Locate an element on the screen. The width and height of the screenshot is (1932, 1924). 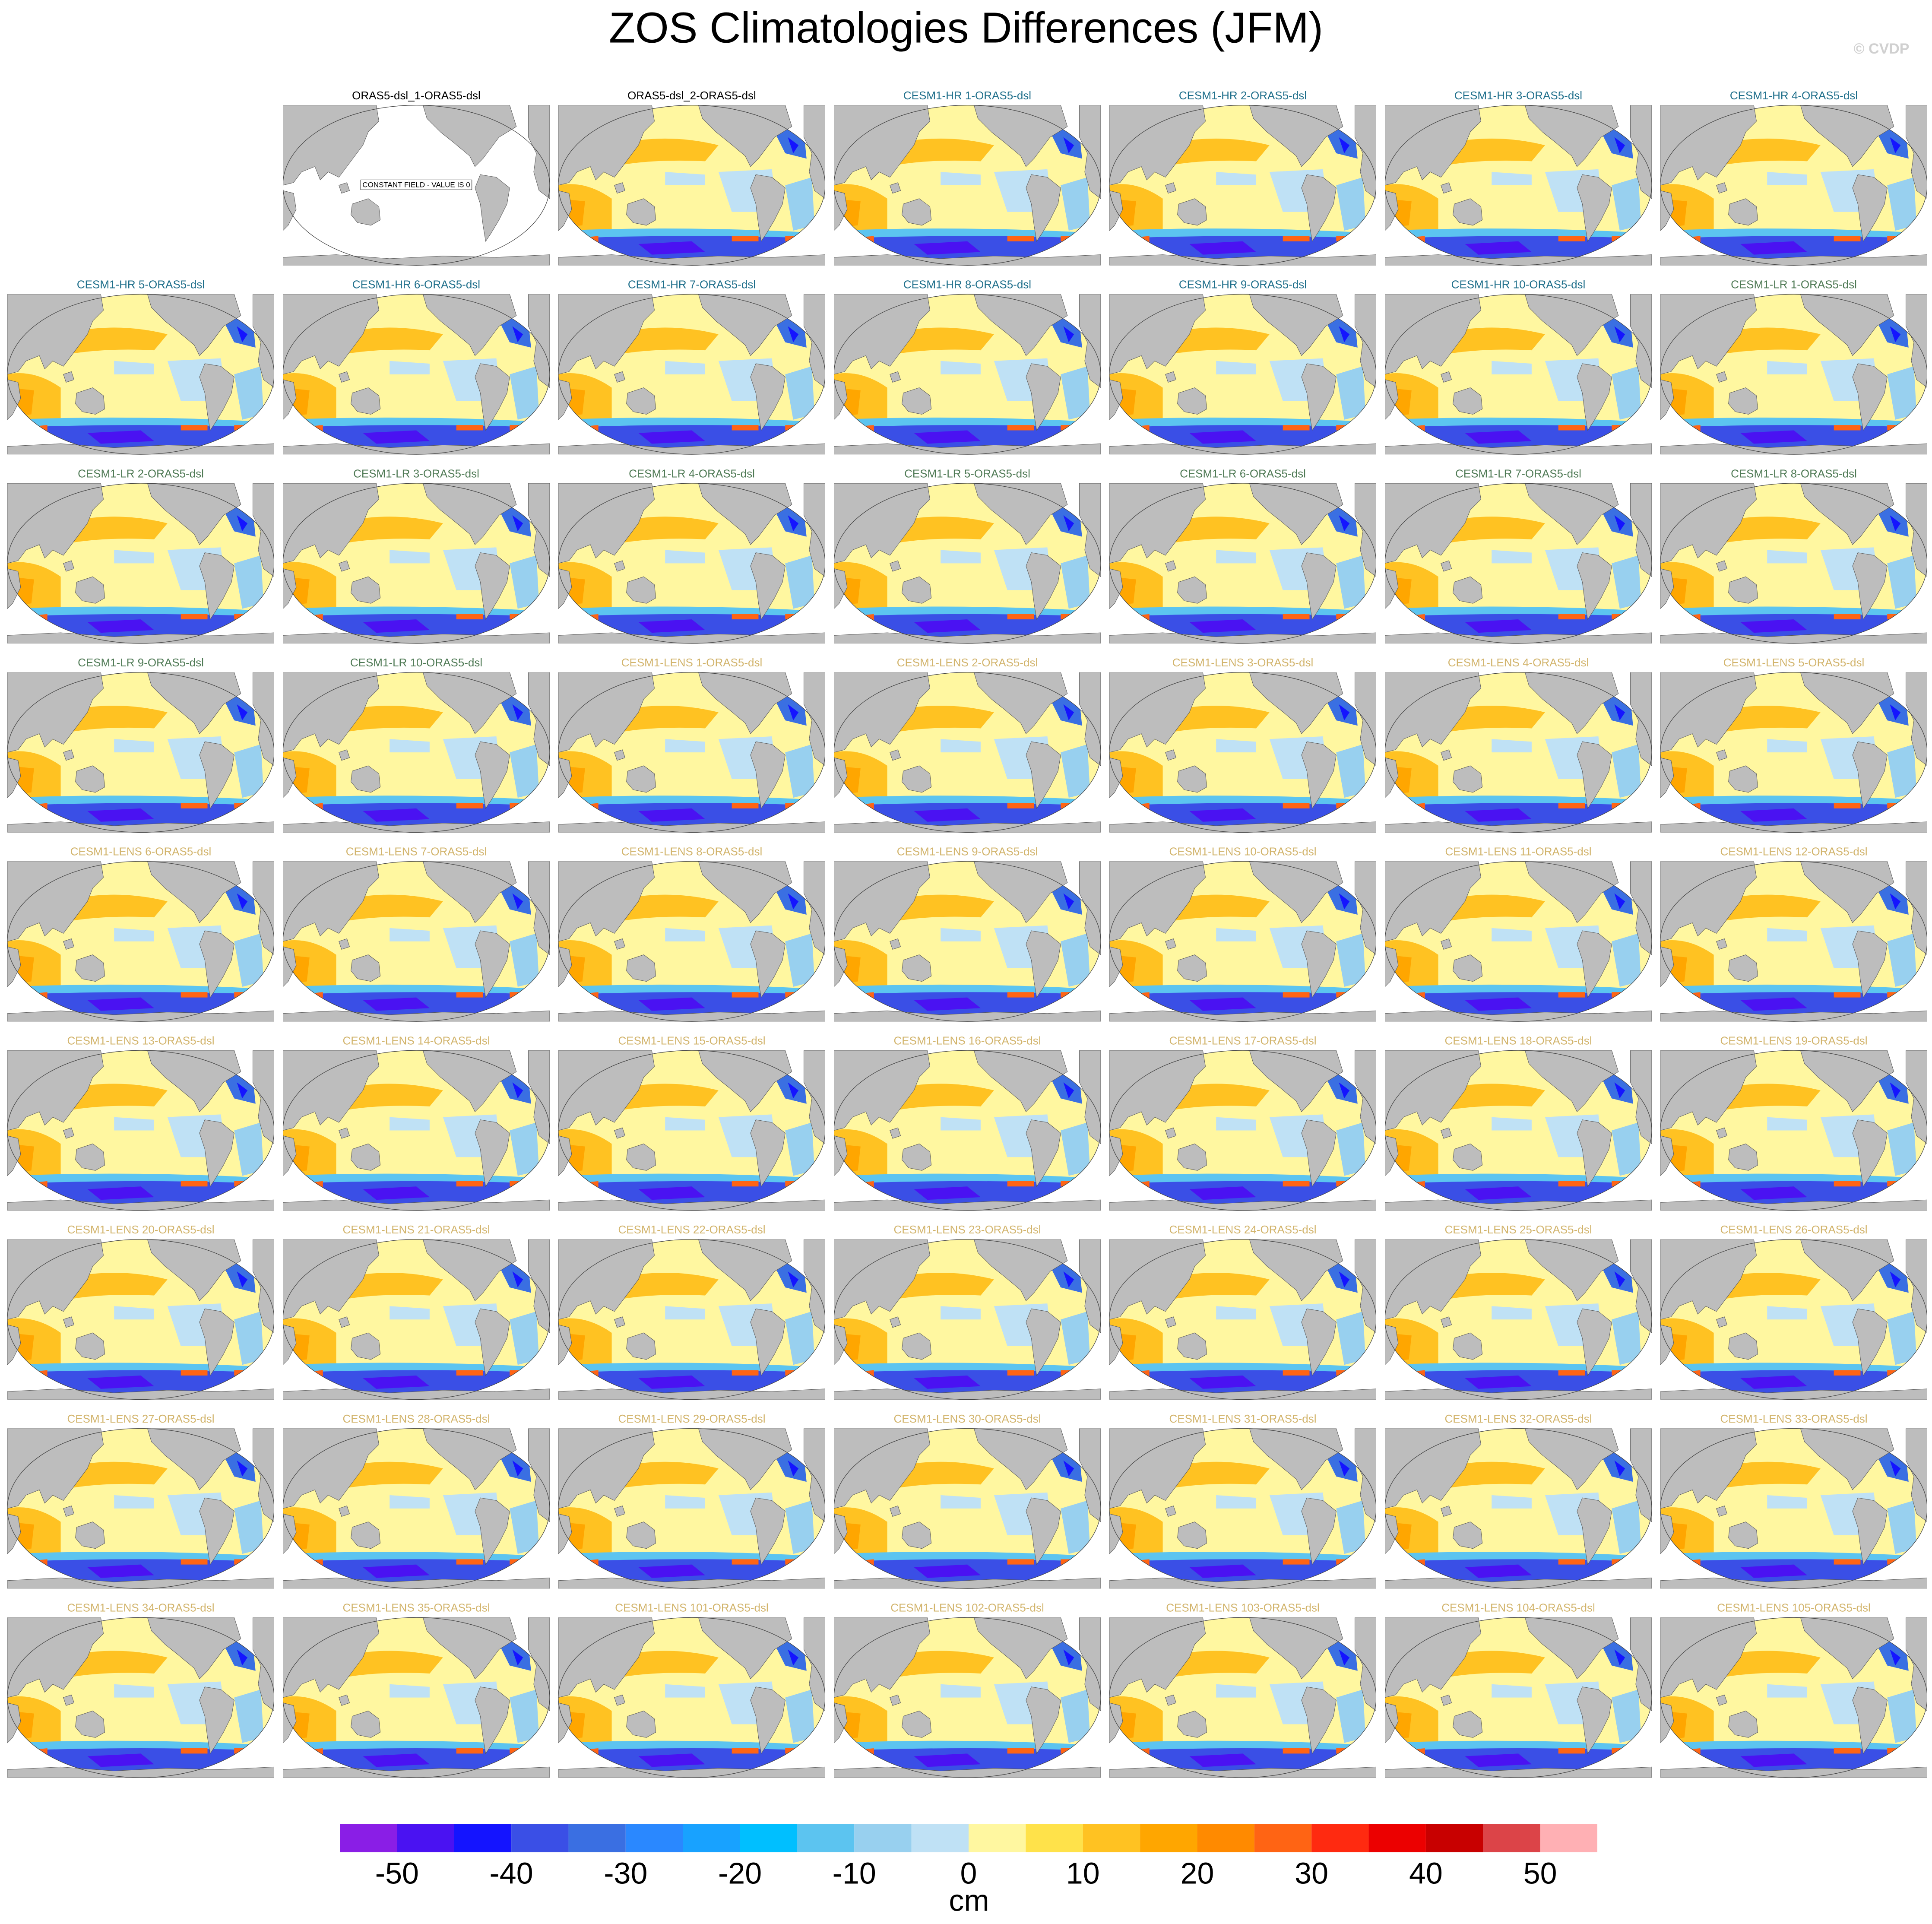
map-panel: CESM1-HR 6-ORAS5-dsl is located at coordinates (417, 366).